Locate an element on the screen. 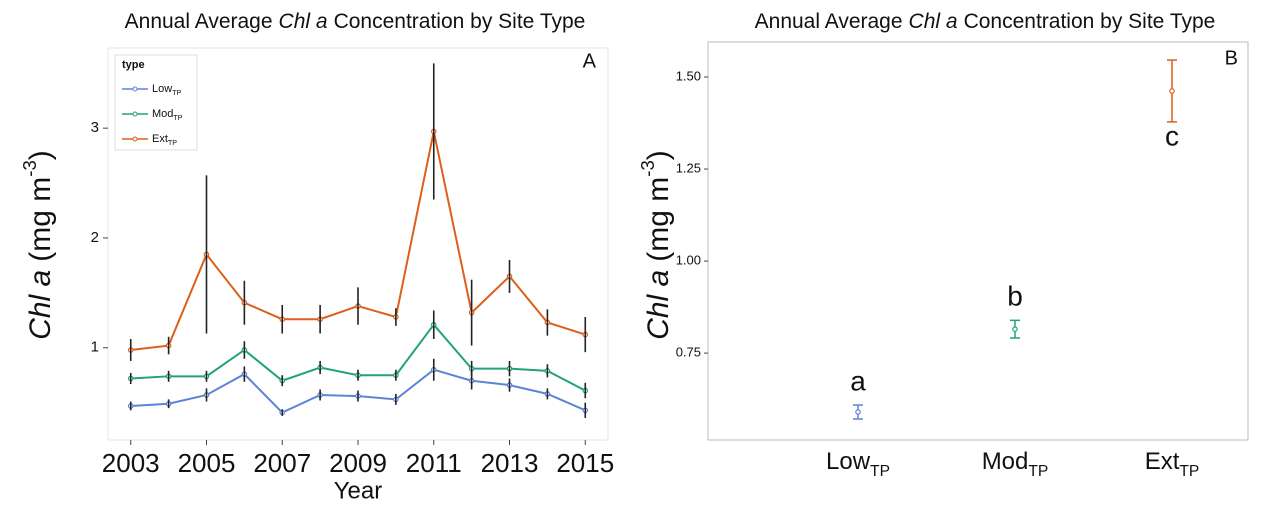 This screenshot has height=506, width=1261. legend-label: ModTP is located at coordinates (167, 115).